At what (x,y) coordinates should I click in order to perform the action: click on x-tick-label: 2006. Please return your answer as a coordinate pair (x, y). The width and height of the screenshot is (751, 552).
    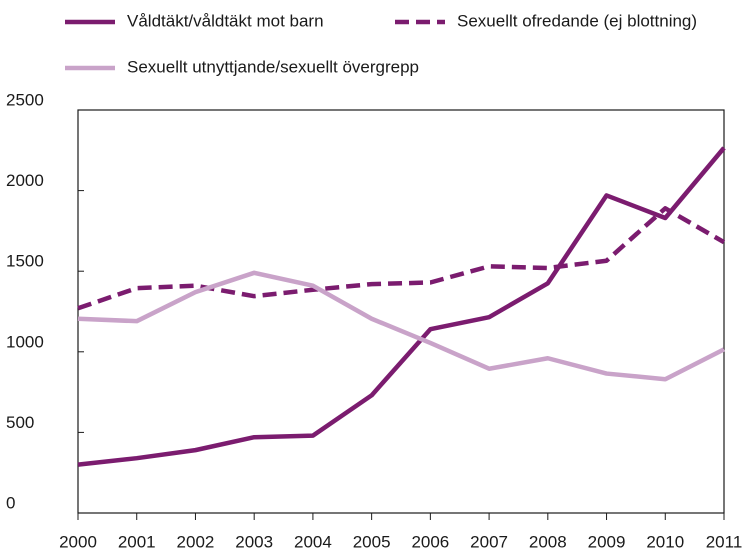
    Looking at the image, I should click on (430, 541).